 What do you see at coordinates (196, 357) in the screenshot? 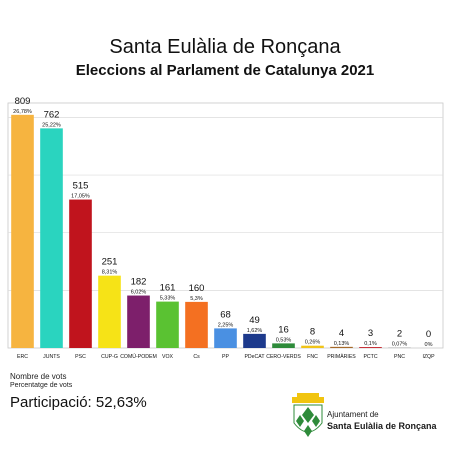
I see `tick-label: Cs` at bounding box center [196, 357].